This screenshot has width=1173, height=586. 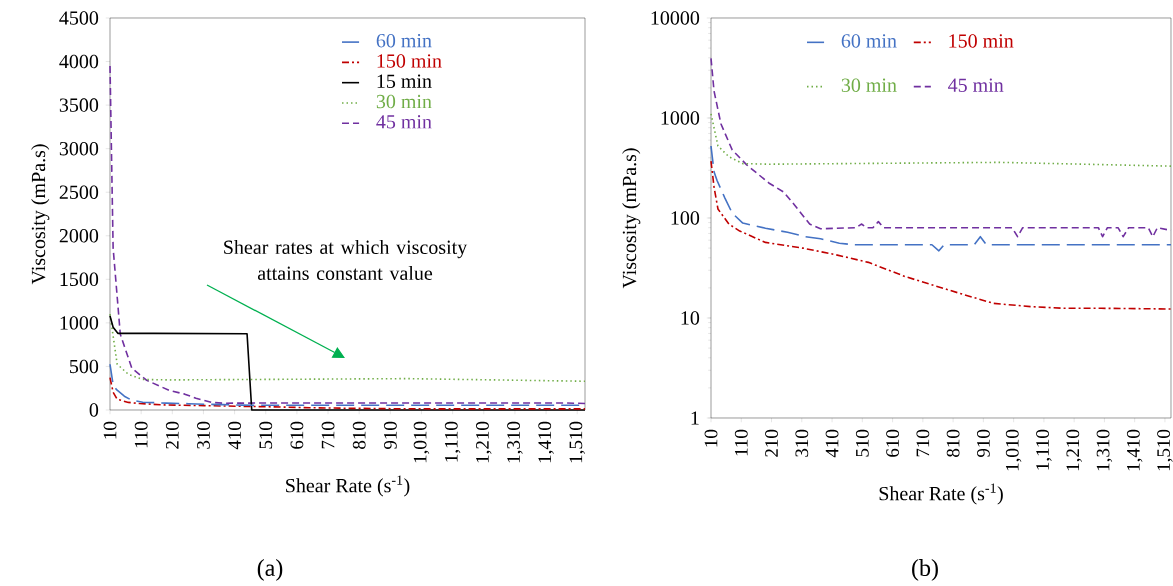 I want to click on y-tick-label: 2500, so click(x=79, y=192).